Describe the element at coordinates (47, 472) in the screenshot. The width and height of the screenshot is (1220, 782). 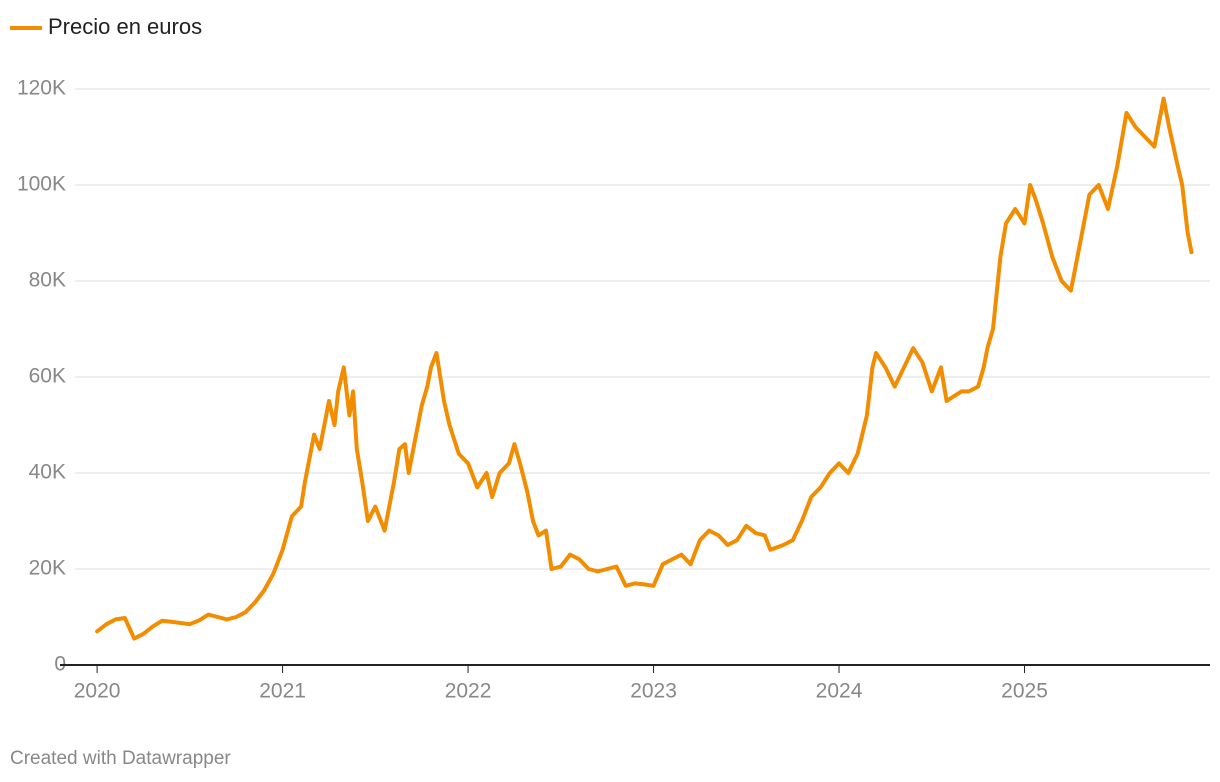
I see `y-tick-label: 40K` at that location.